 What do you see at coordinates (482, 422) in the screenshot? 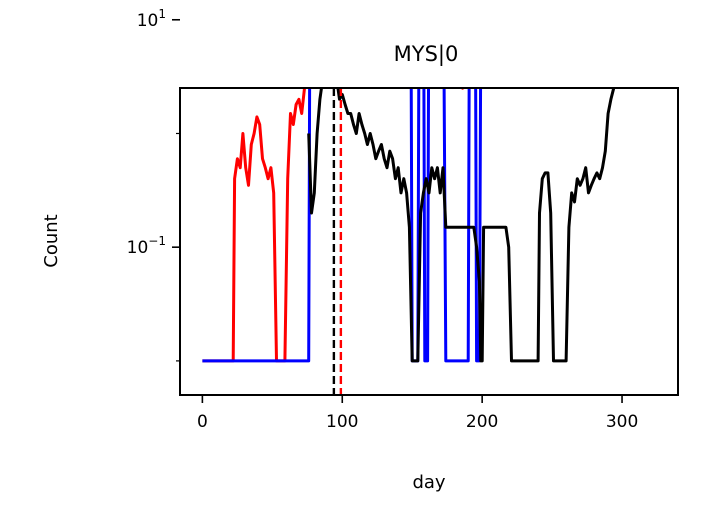
I see `x-tick-label: 200` at bounding box center [482, 422].